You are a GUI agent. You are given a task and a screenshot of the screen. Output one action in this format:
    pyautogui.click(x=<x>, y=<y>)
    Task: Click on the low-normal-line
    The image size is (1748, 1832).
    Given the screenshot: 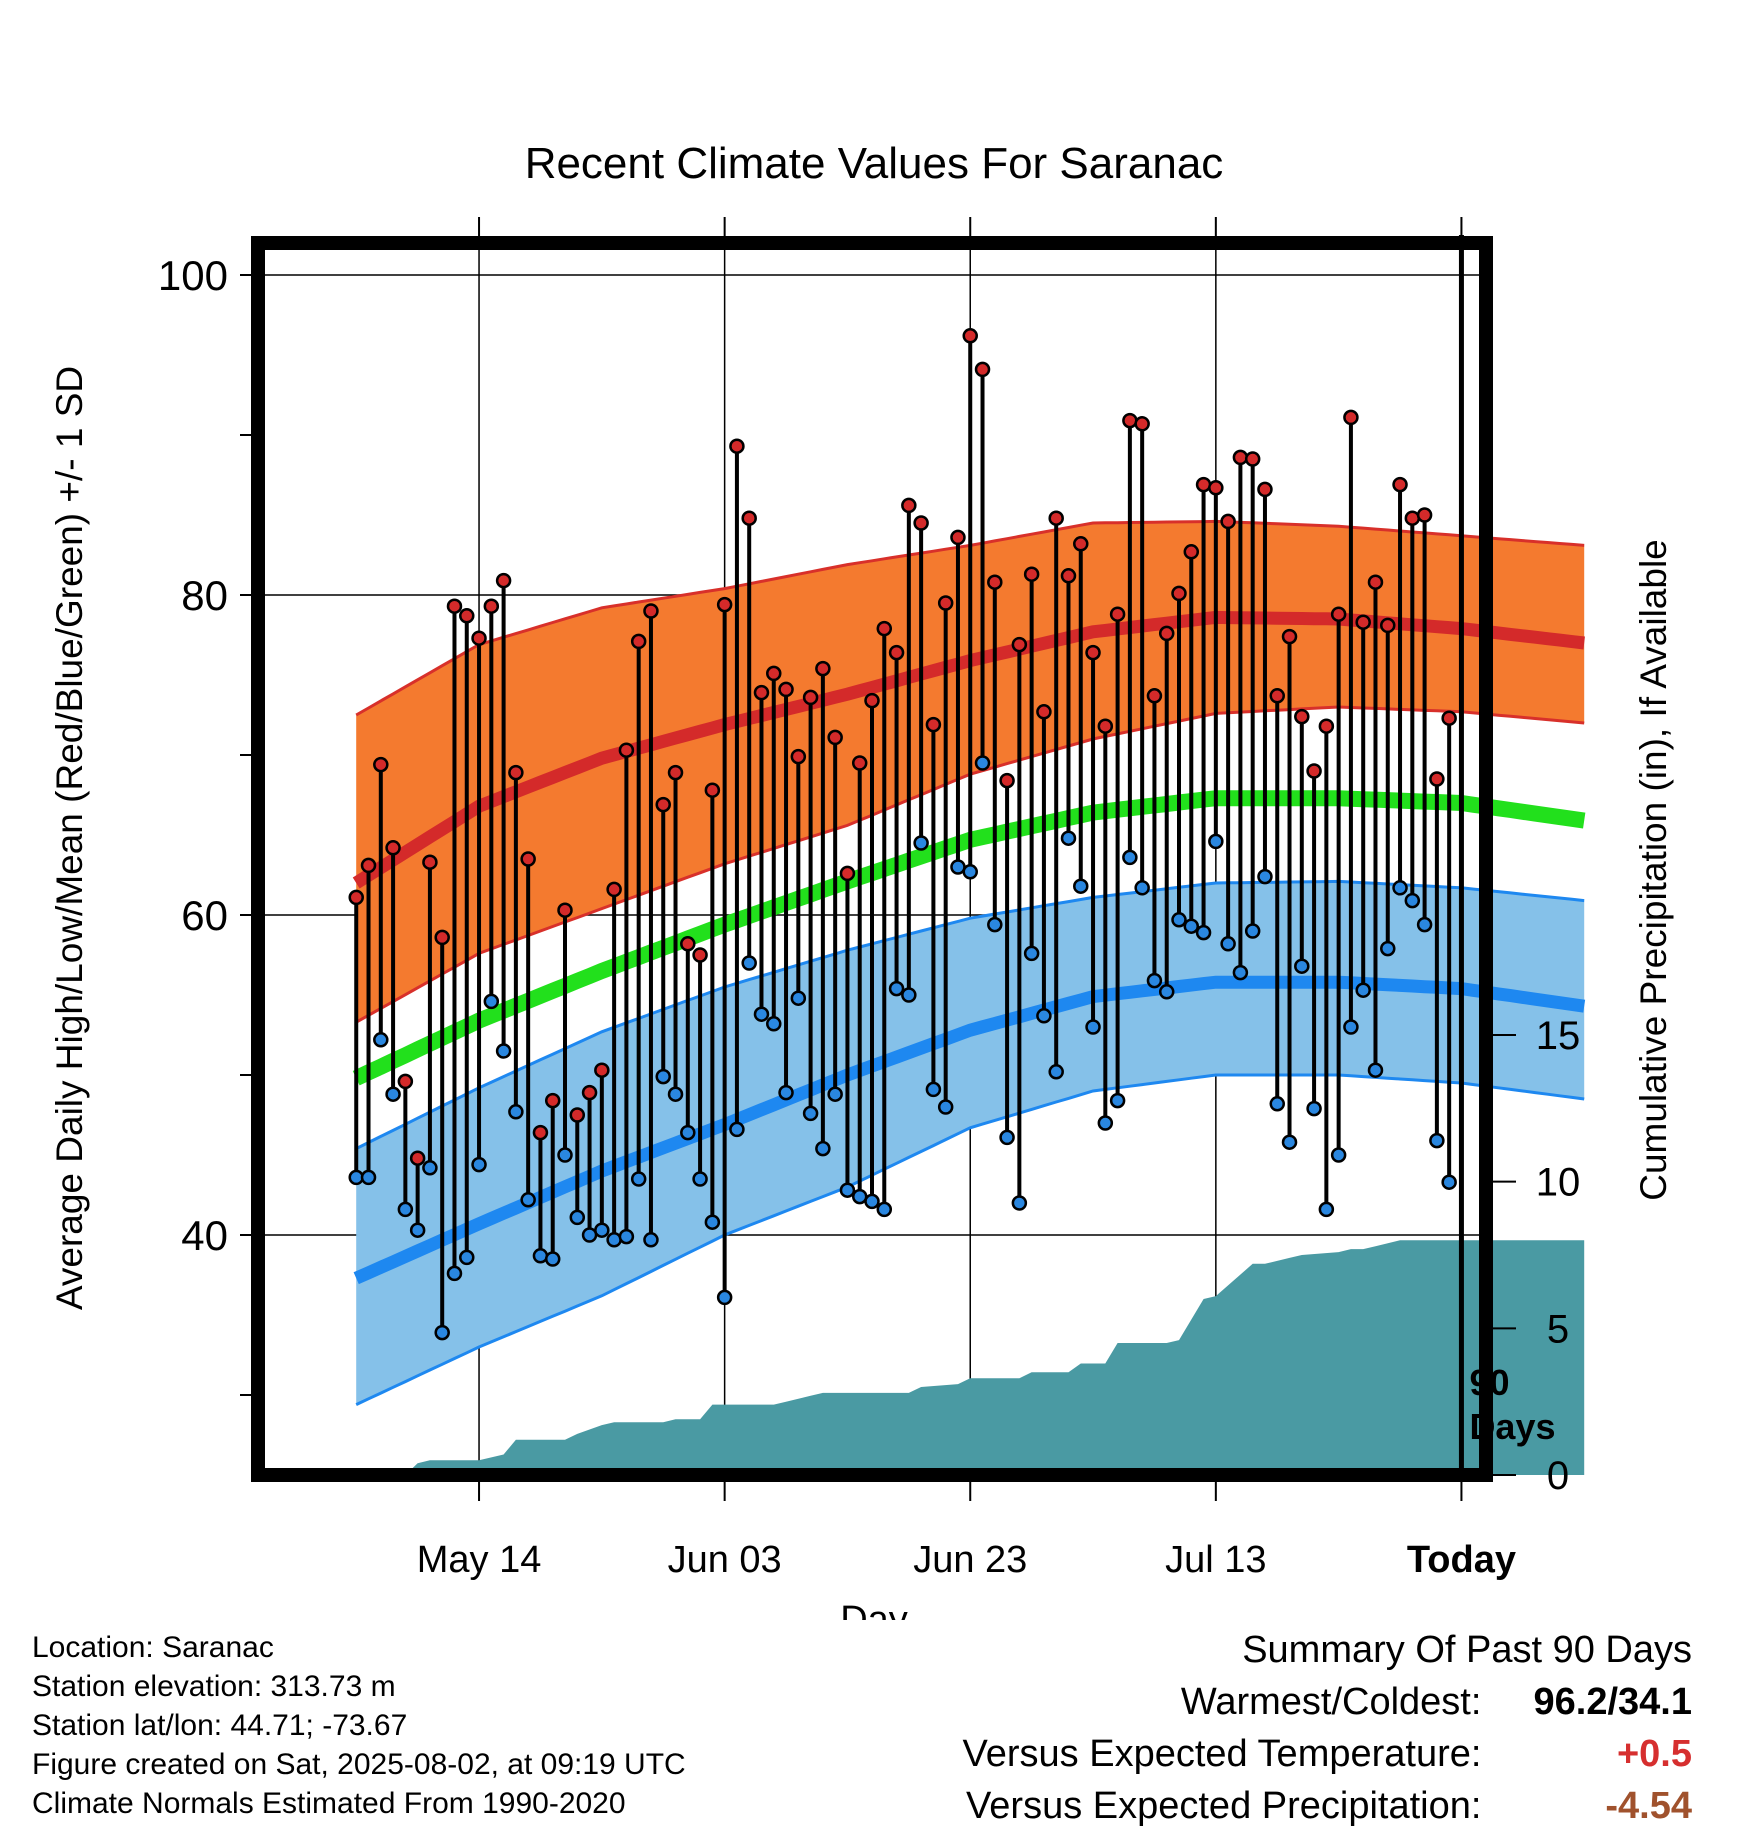 What is the action you would take?
    pyautogui.click(x=969, y=1130)
    